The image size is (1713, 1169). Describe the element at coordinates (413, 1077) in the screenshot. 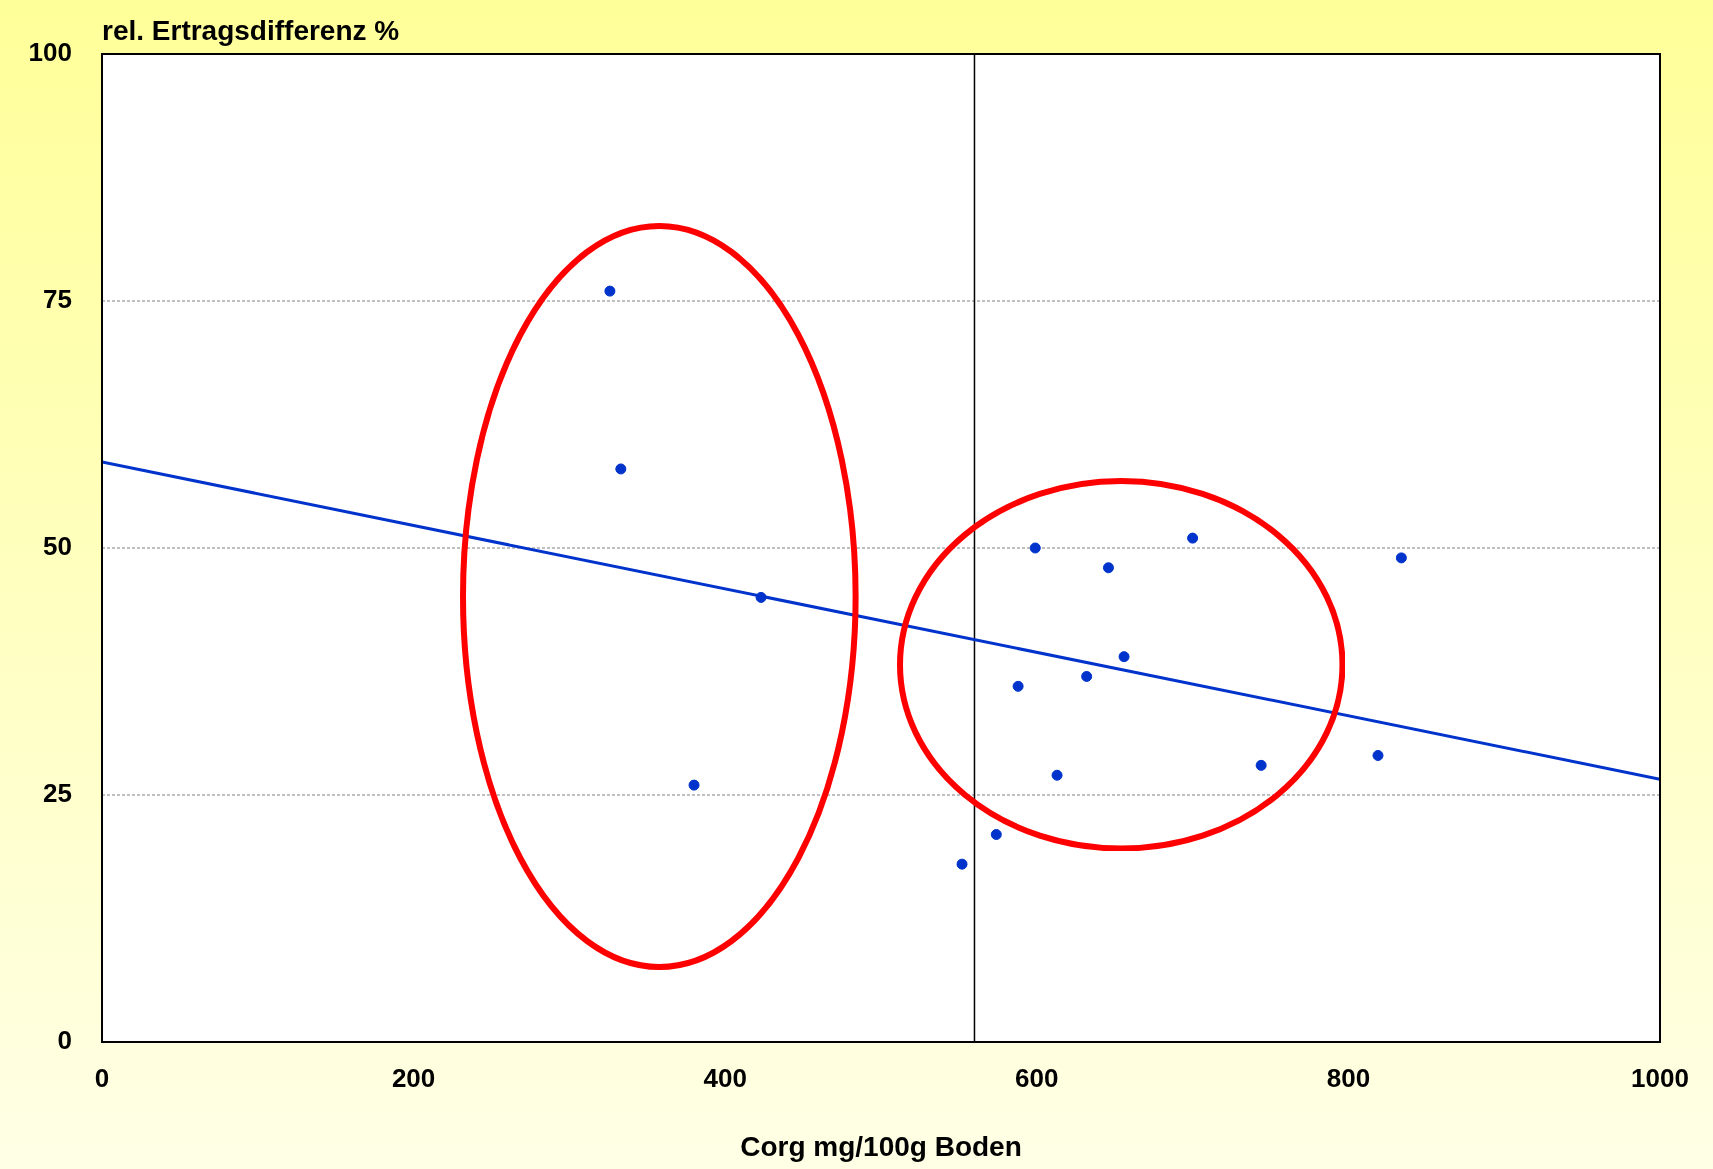

I see `x-tick-label: 200` at that location.